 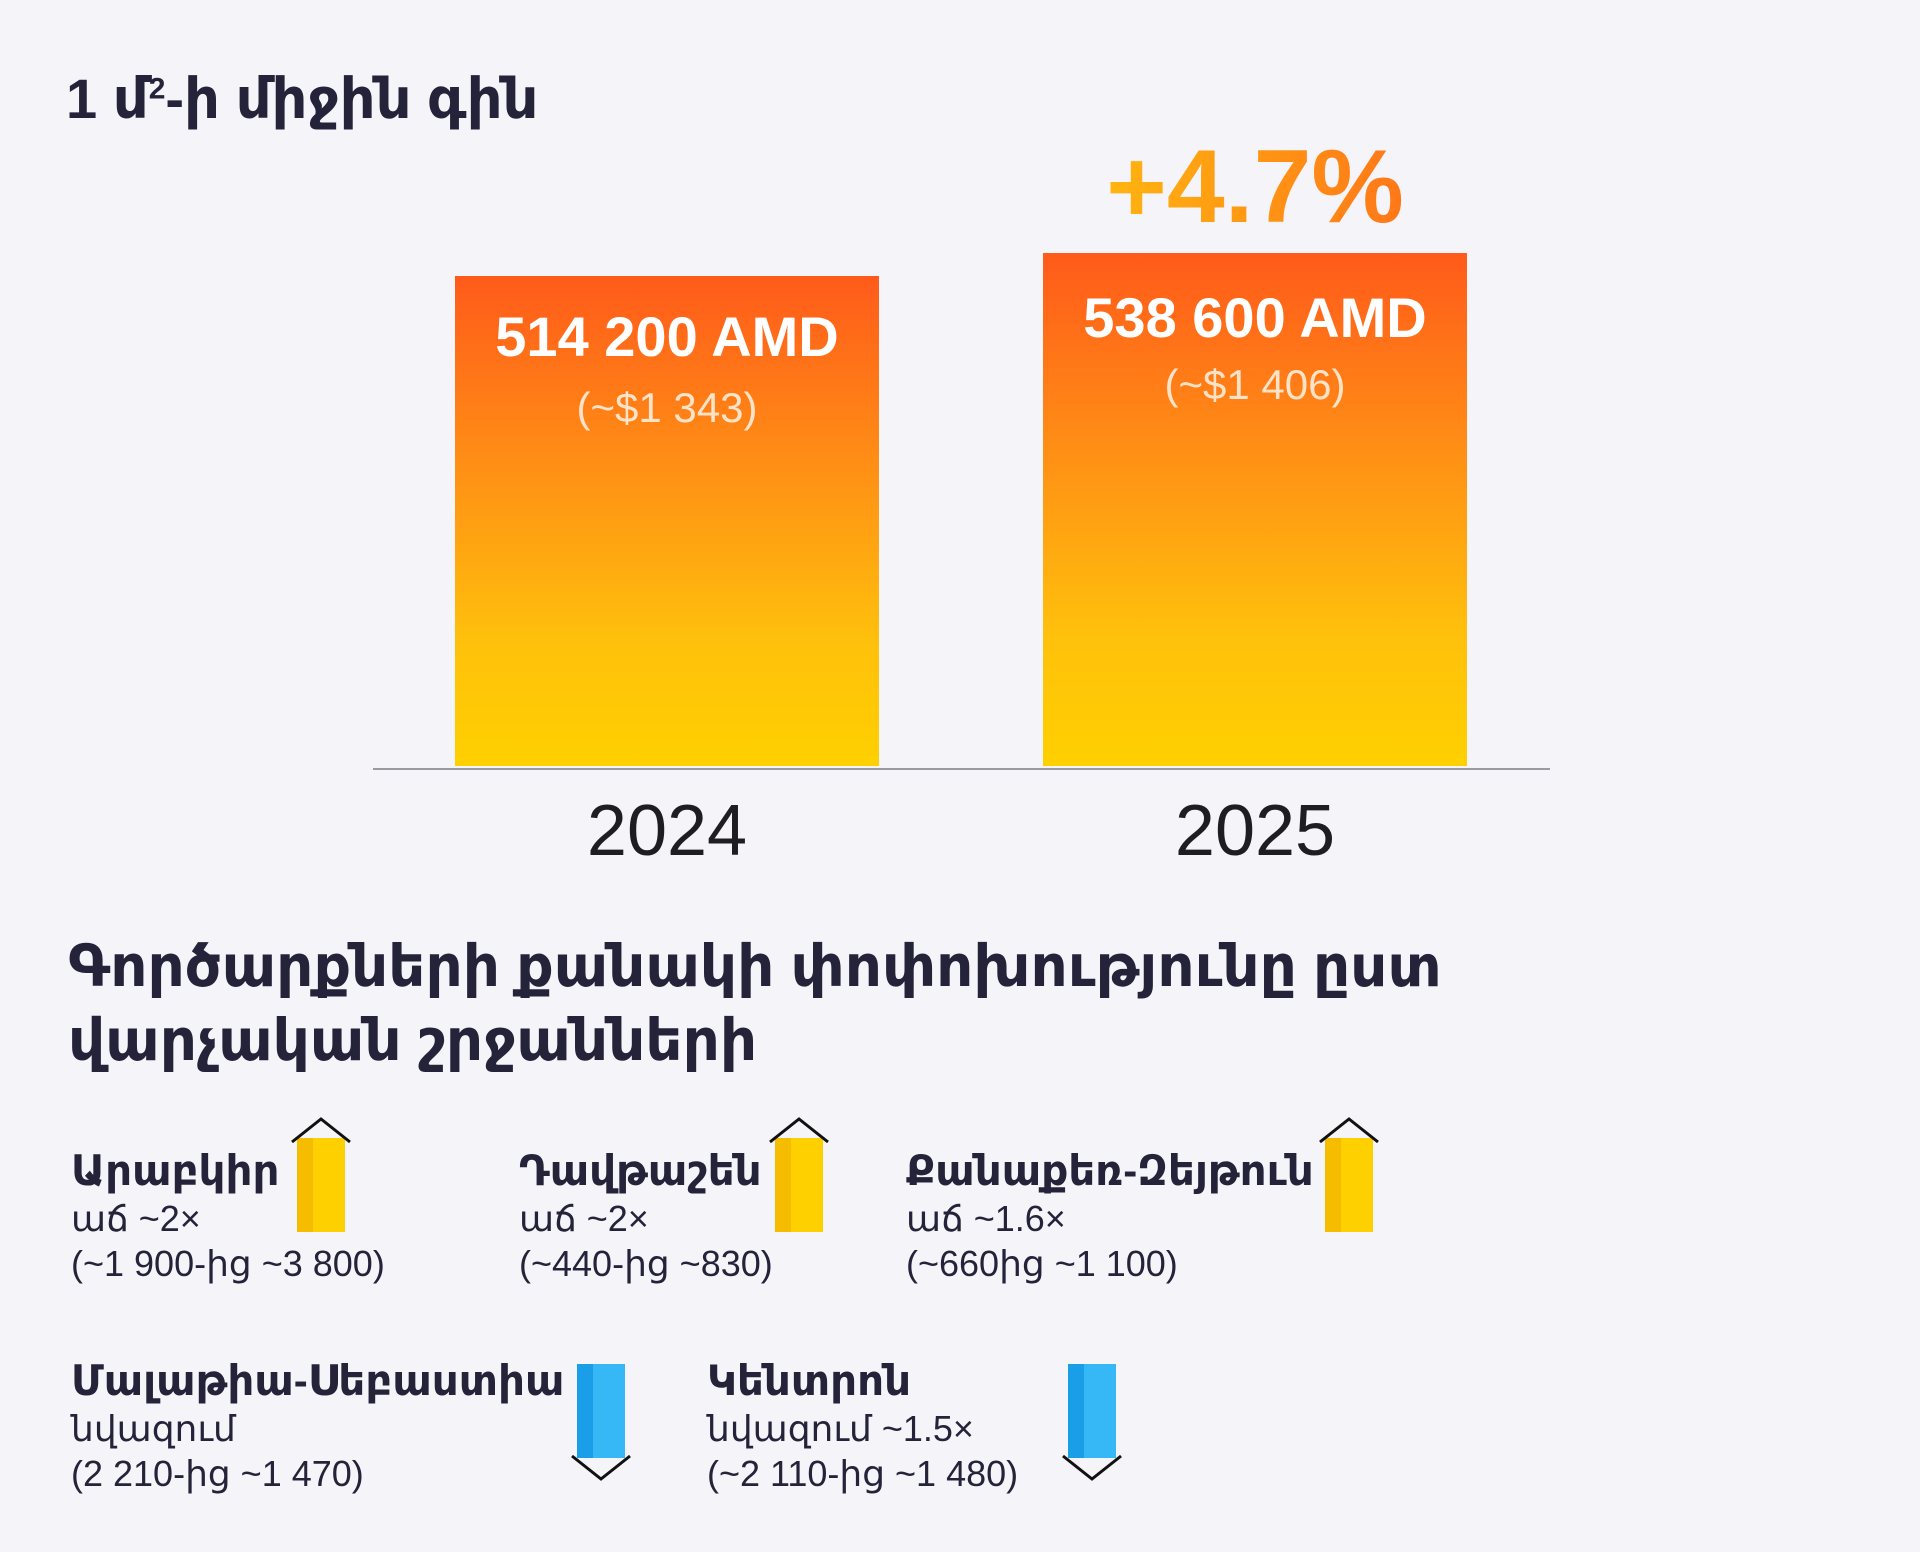 I want to click on district-item: Քանաքեռ-Զեյթուն աճ ~1.6× (~660ից ~1 100), so click(x=1110, y=1216).